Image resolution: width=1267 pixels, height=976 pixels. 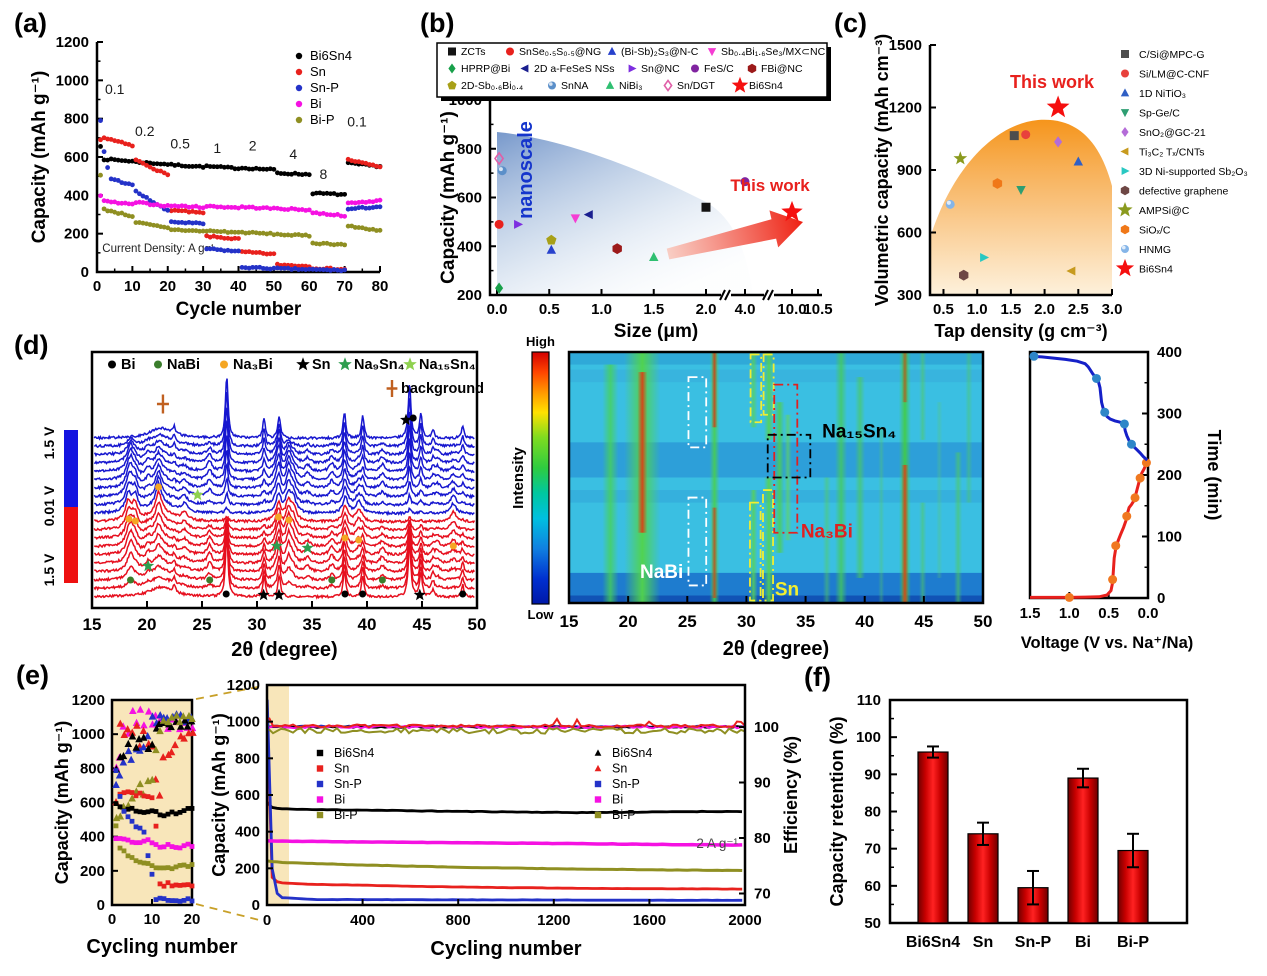 I want to click on dvt-dot-charge, so click(x=1131, y=444).